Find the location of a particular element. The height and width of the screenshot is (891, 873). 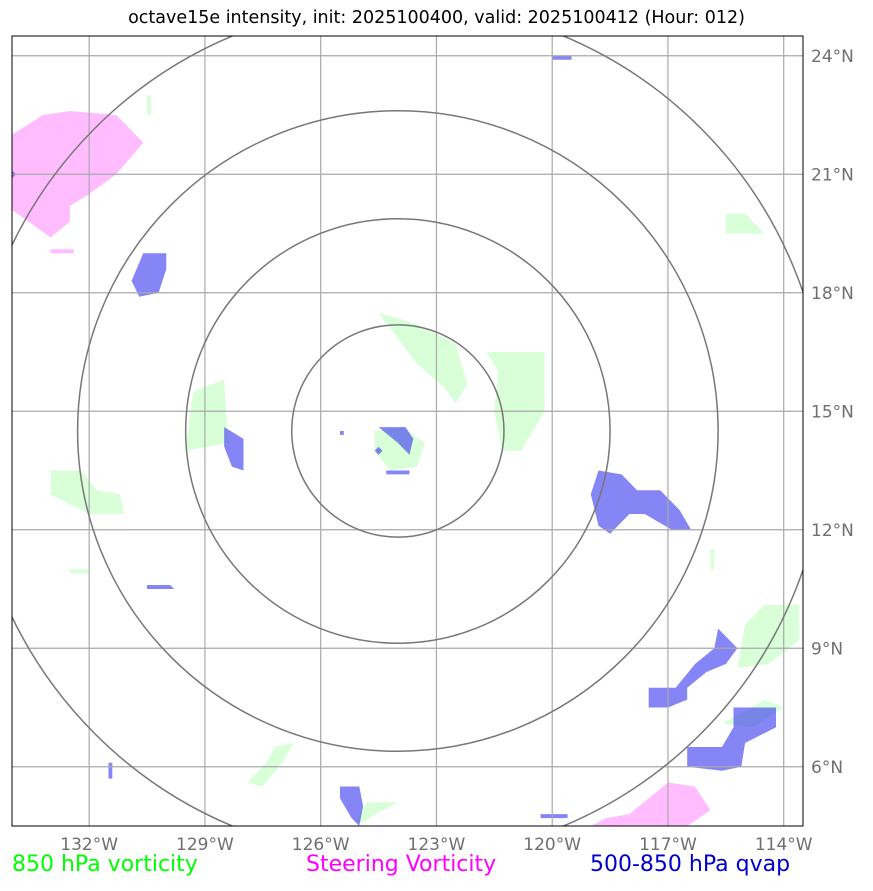

lat-tick-label: 18°N is located at coordinates (832, 294).